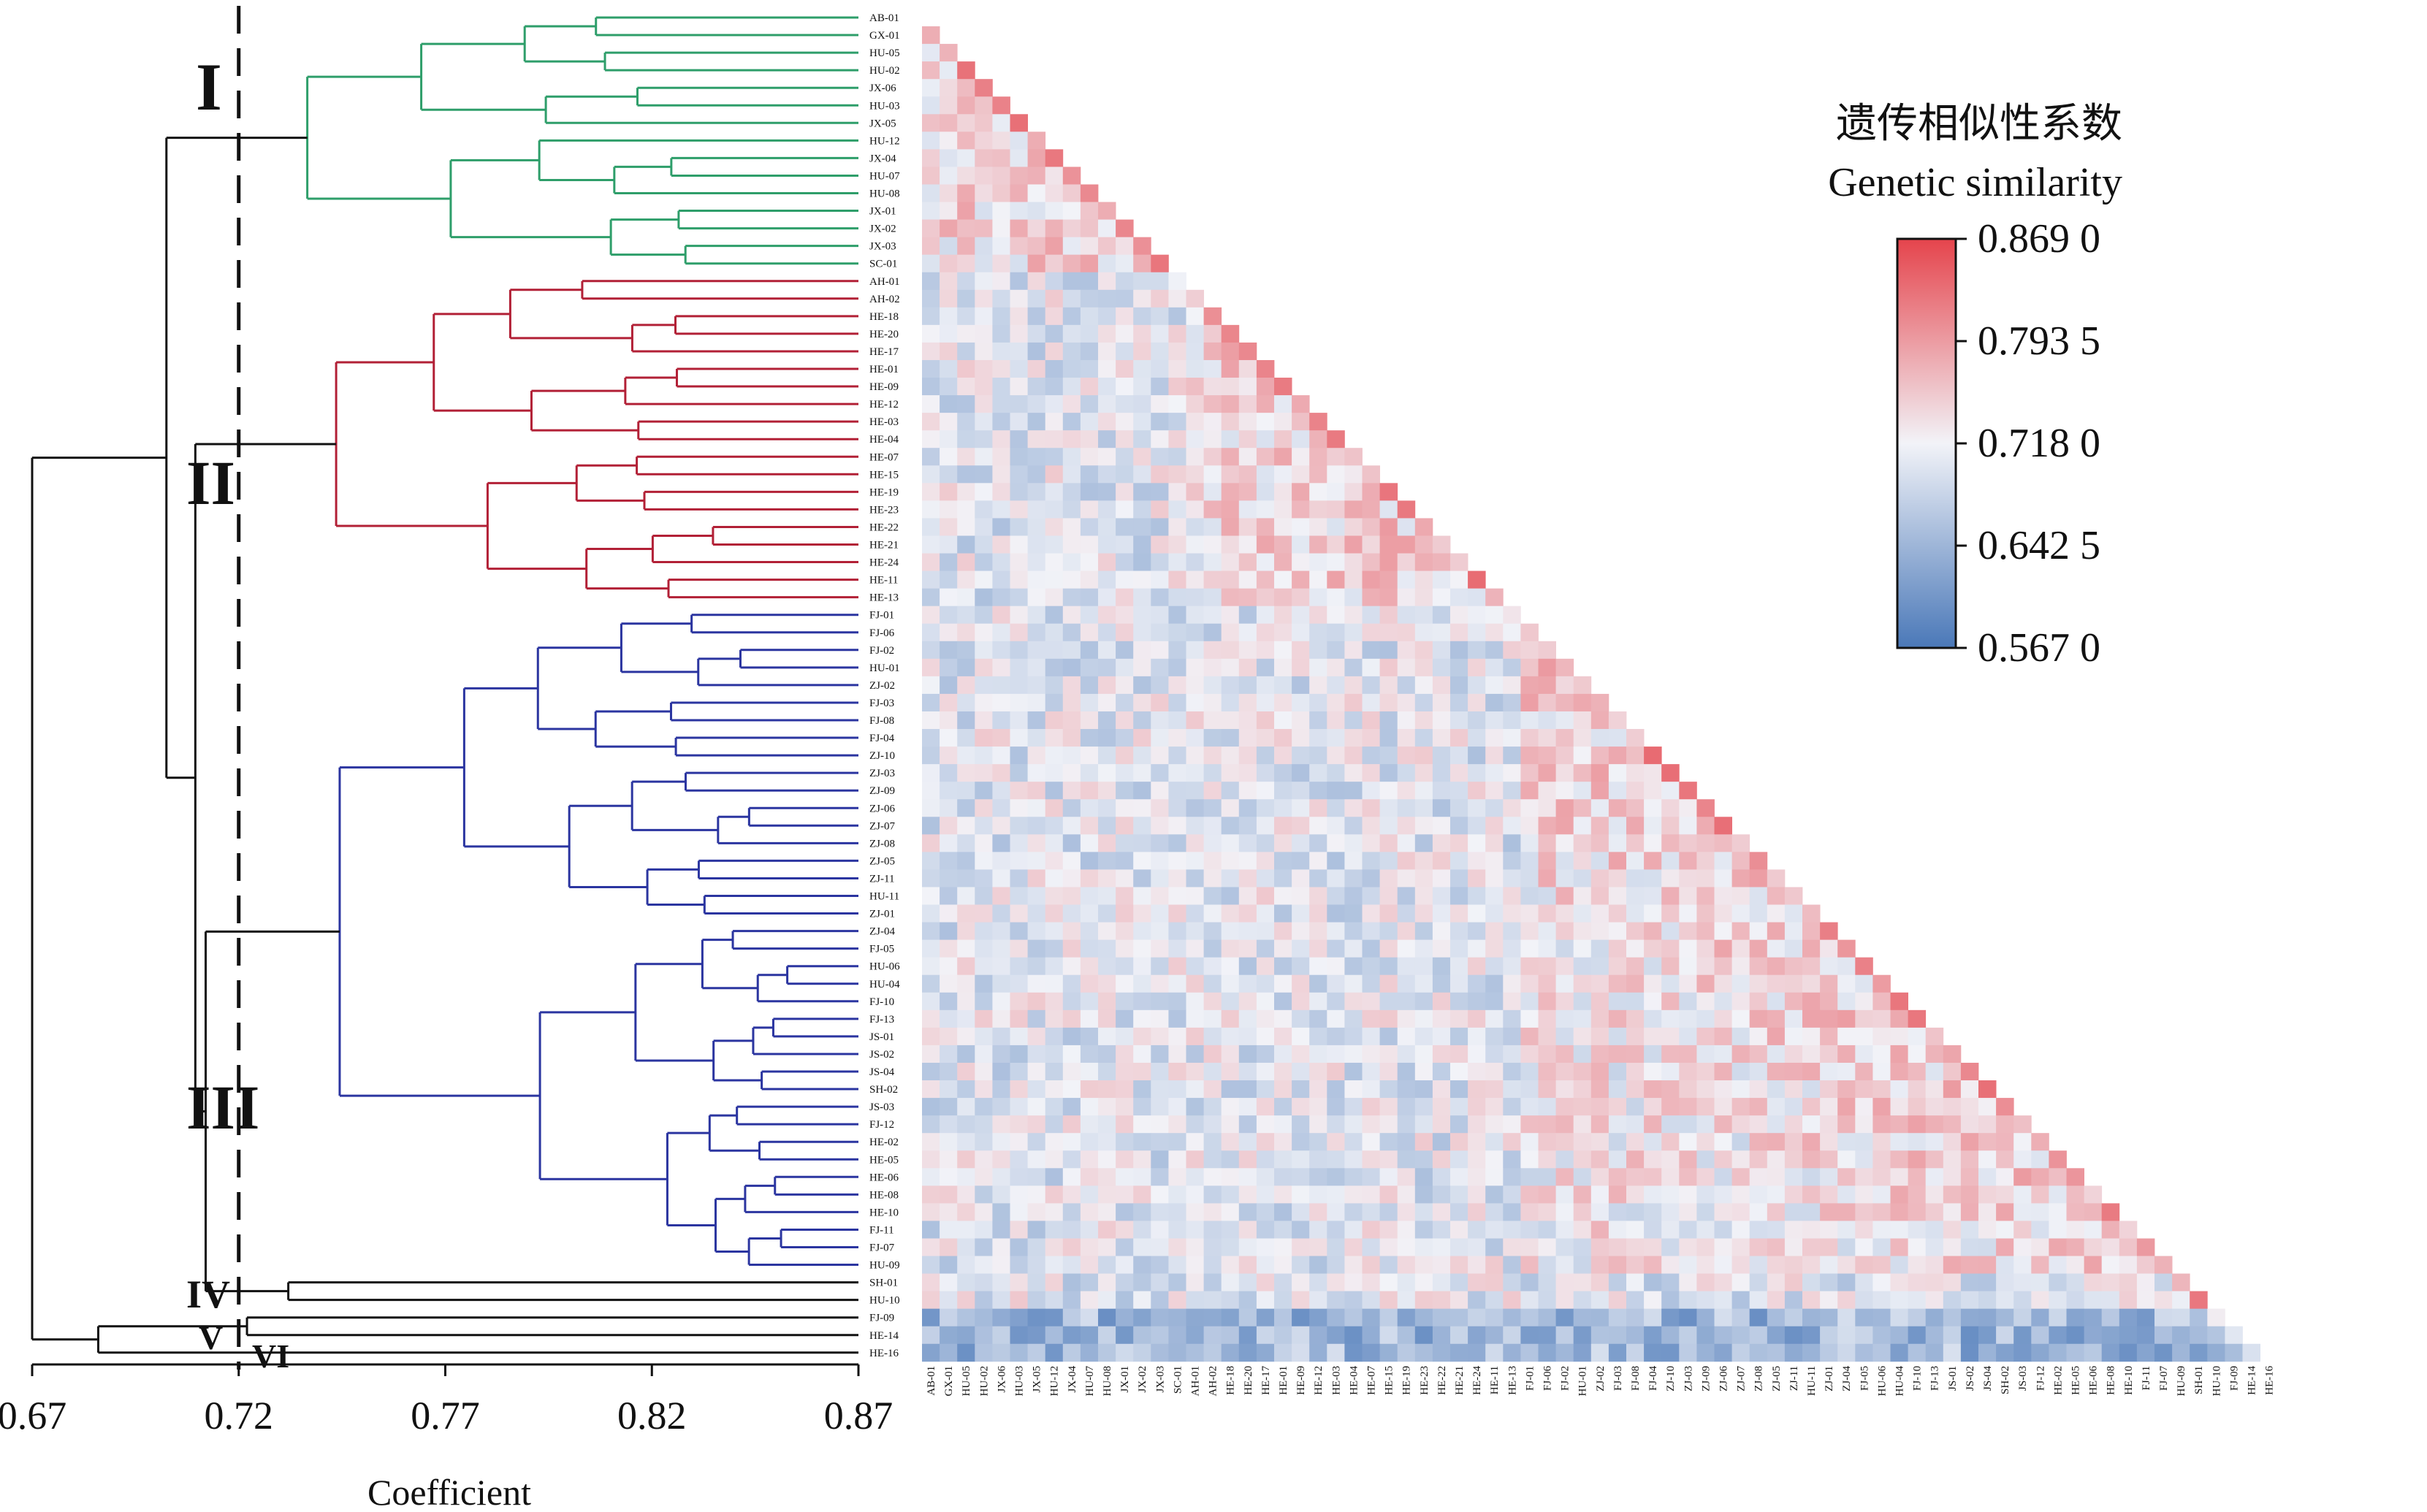 This screenshot has width=2427, height=1512. I want to click on leaf-label: JX-03, so click(882, 247).